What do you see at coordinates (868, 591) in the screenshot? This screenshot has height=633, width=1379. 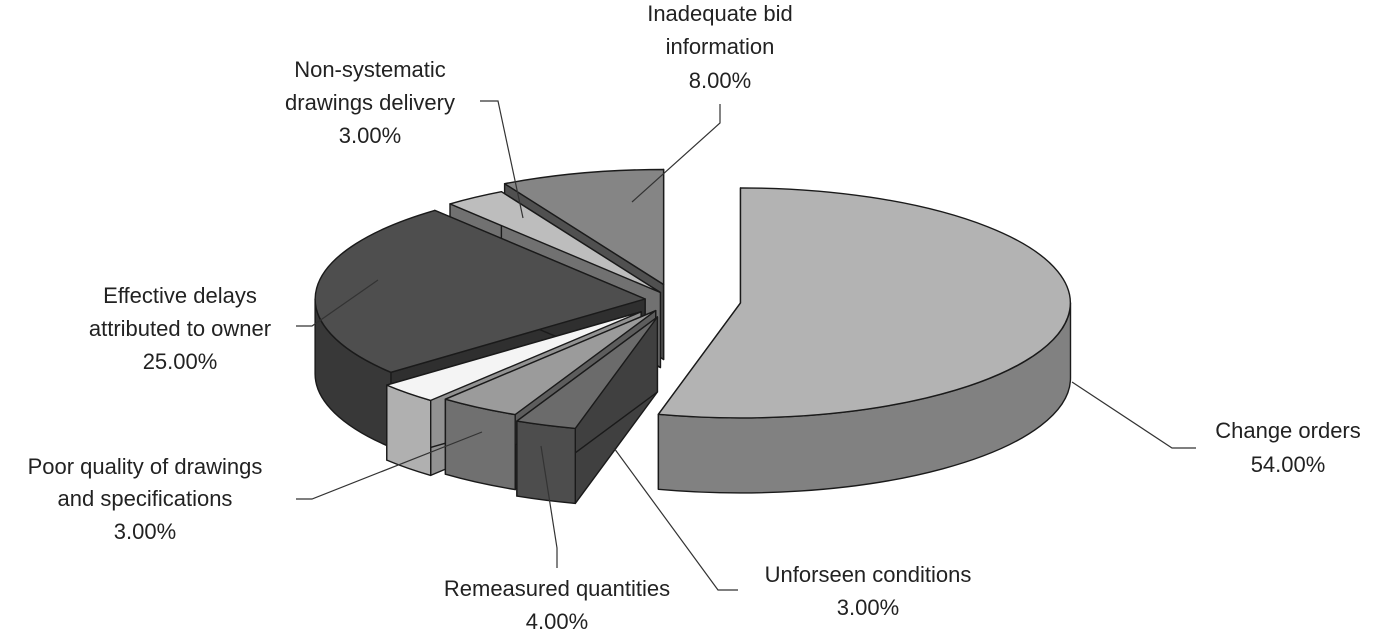 I see `slice-label-1: Unforseen conditions 3.00%` at bounding box center [868, 591].